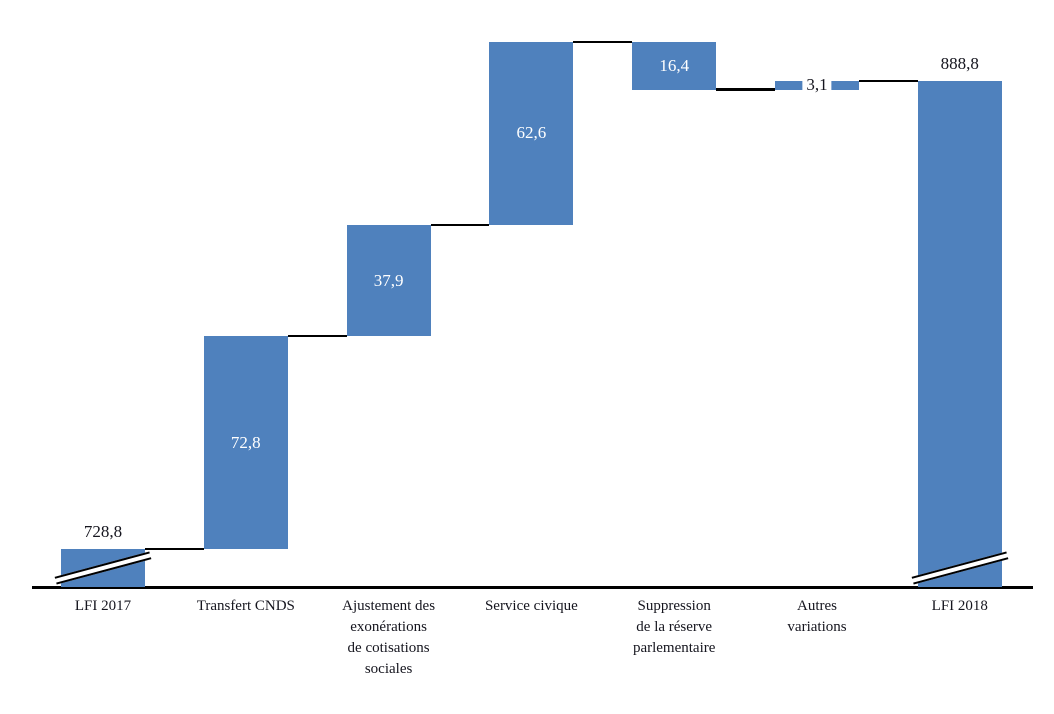  What do you see at coordinates (674, 627) in the screenshot?
I see `x-axis-label-suppression-reserve: Suppression de la réserve parlementaire` at bounding box center [674, 627].